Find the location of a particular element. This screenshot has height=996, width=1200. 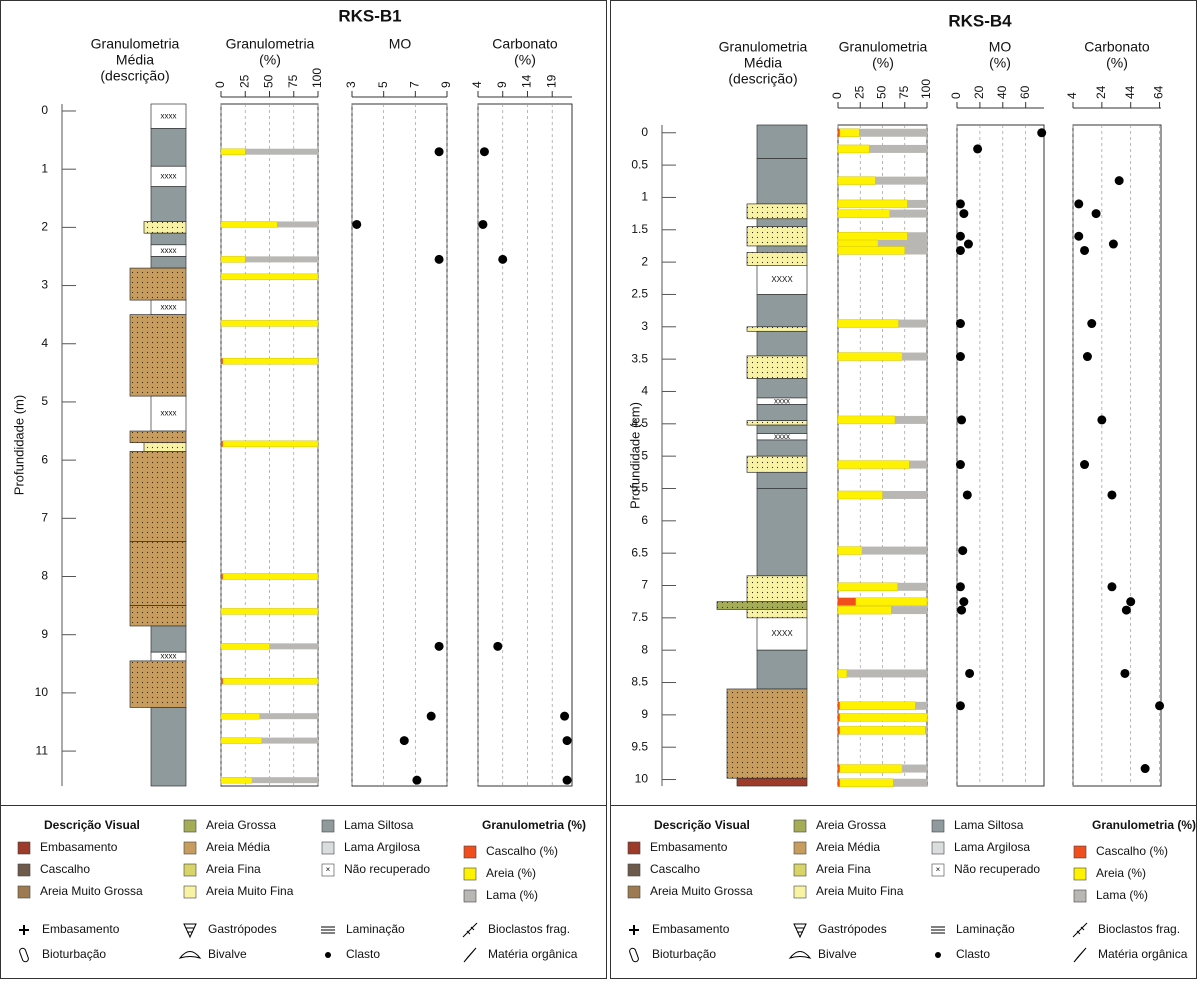

legend-label: Matéria orgânica is located at coordinates (1143, 954).